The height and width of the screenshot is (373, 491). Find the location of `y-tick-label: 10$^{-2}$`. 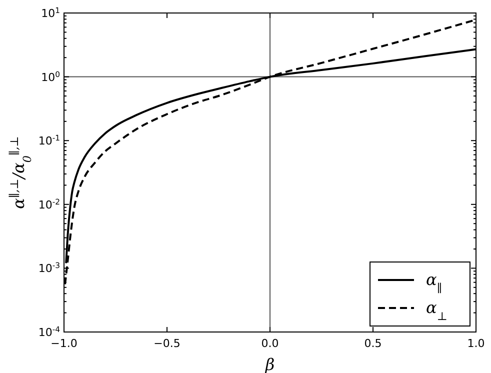

y-tick-label: 10$^{-2}$ is located at coordinates (49, 204).